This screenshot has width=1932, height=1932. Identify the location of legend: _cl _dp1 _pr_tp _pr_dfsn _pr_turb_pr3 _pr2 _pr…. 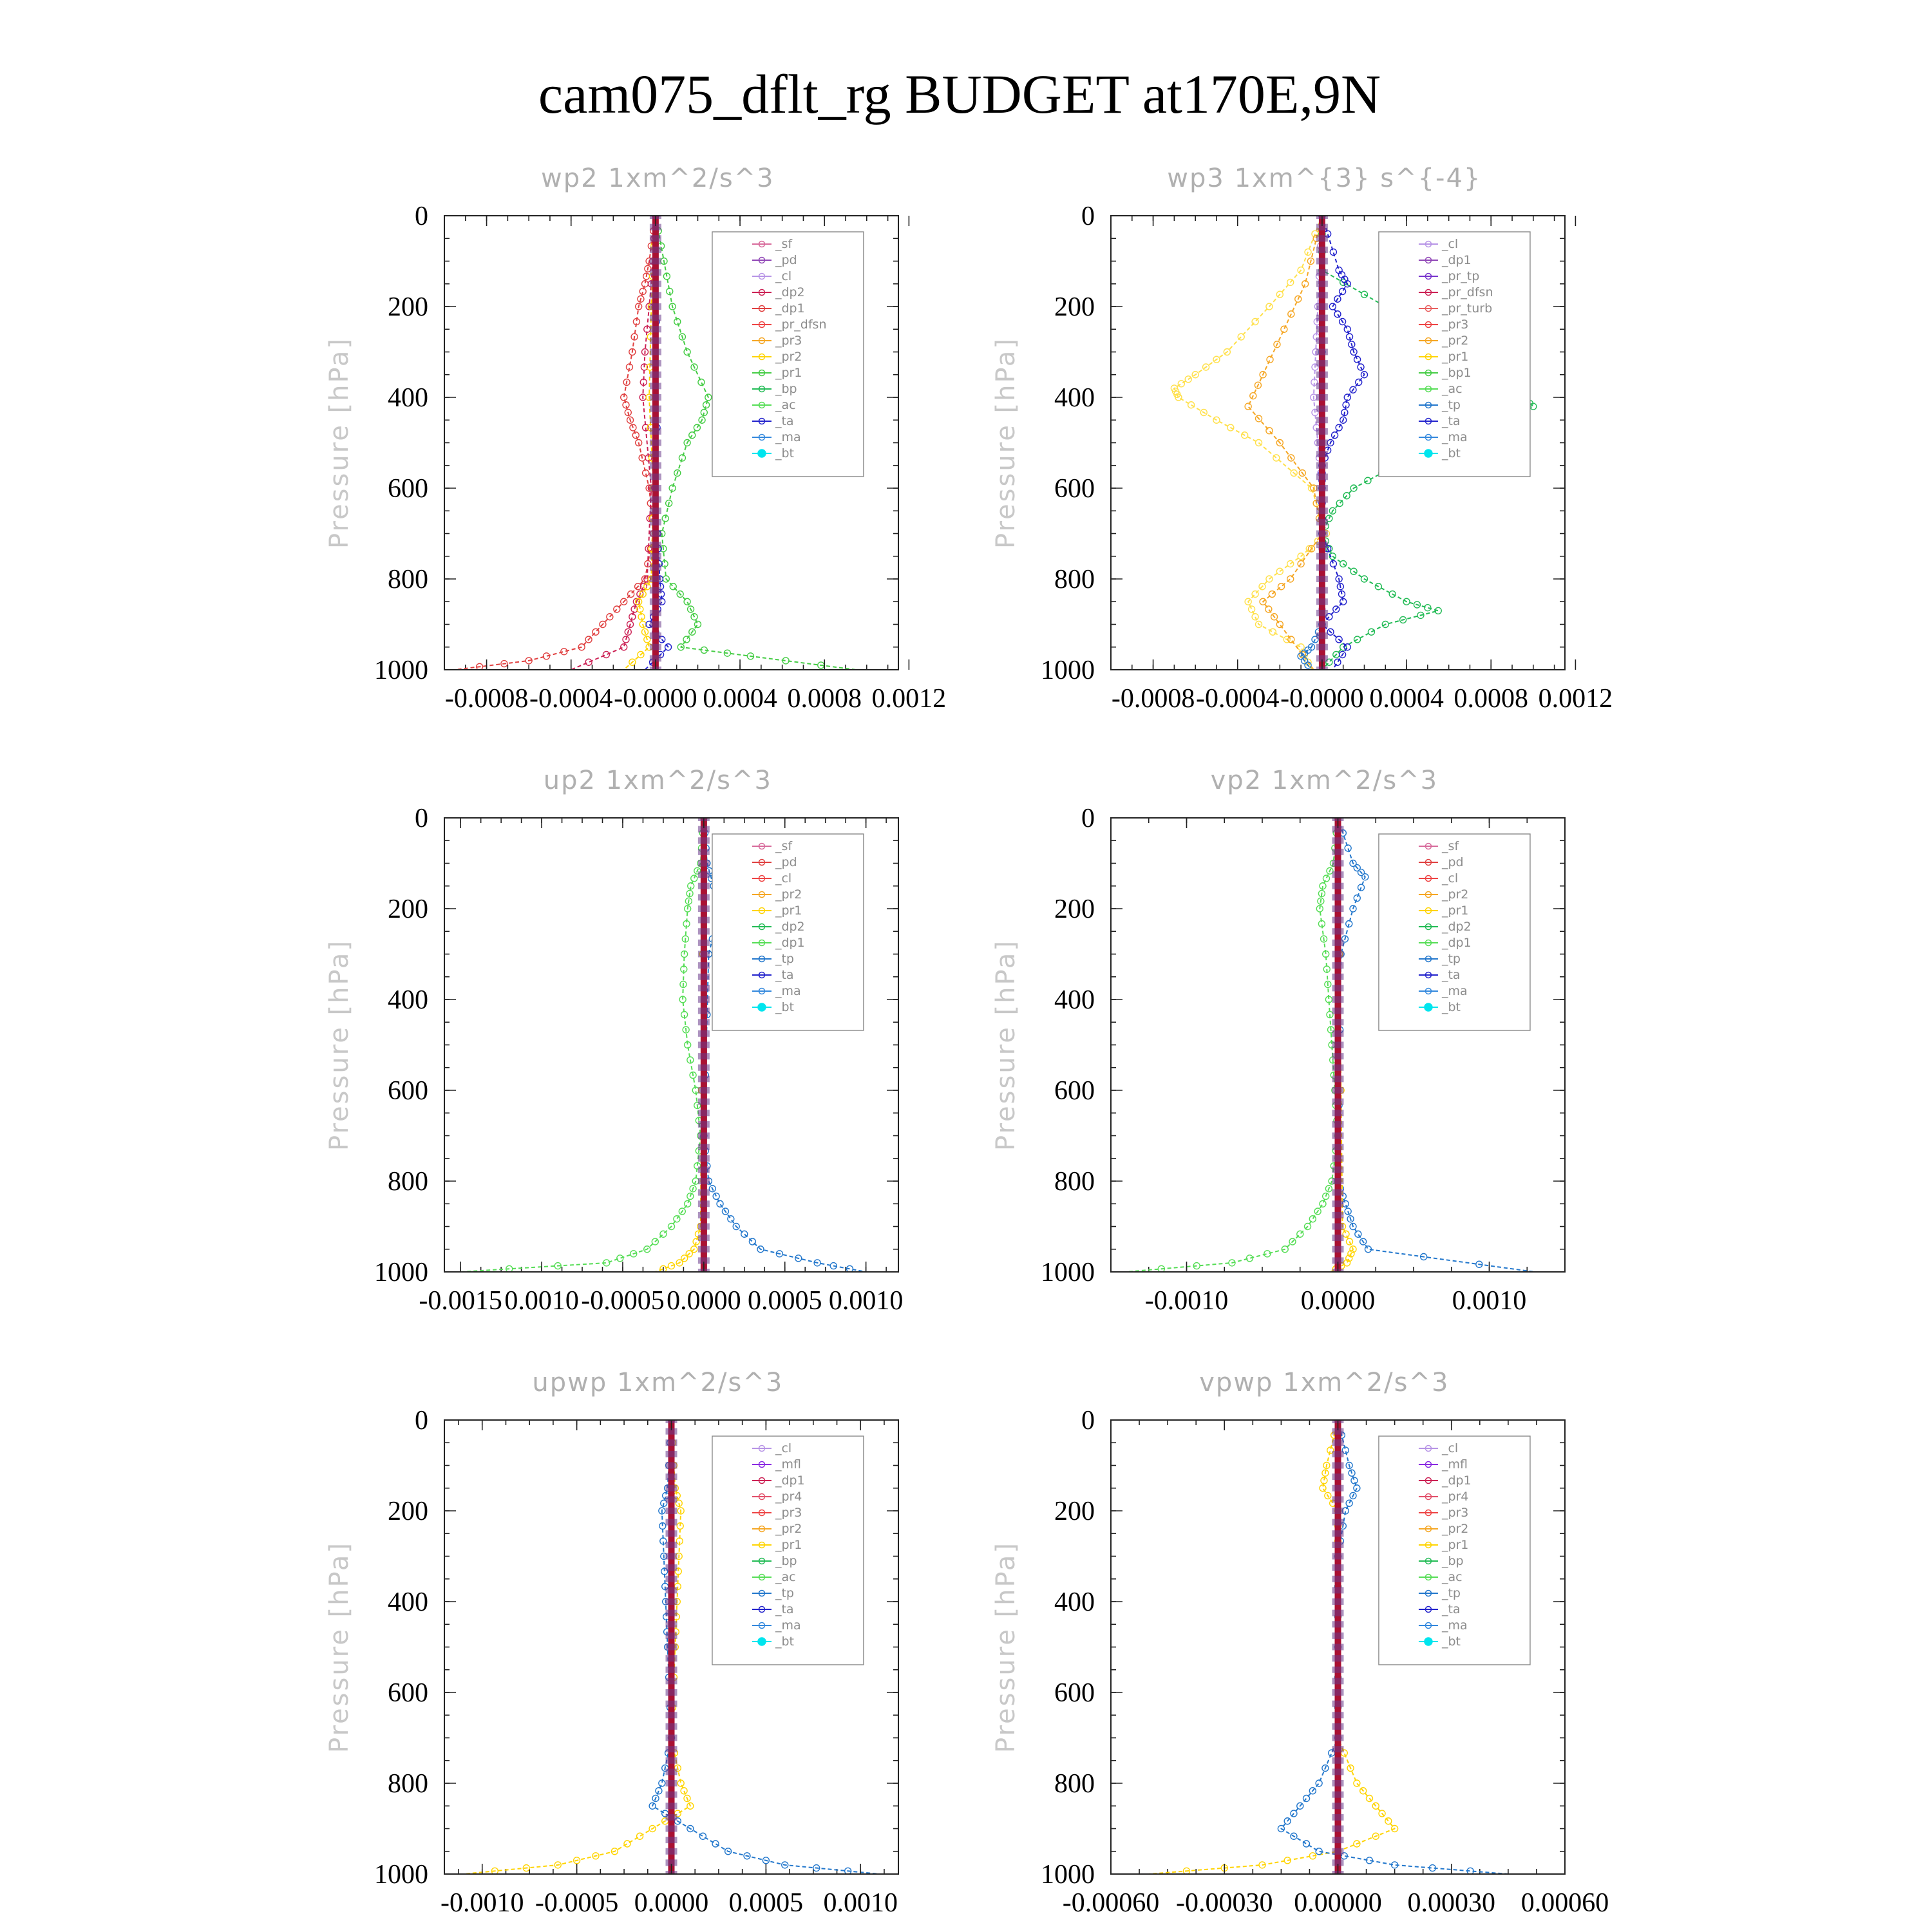
(1454, 354).